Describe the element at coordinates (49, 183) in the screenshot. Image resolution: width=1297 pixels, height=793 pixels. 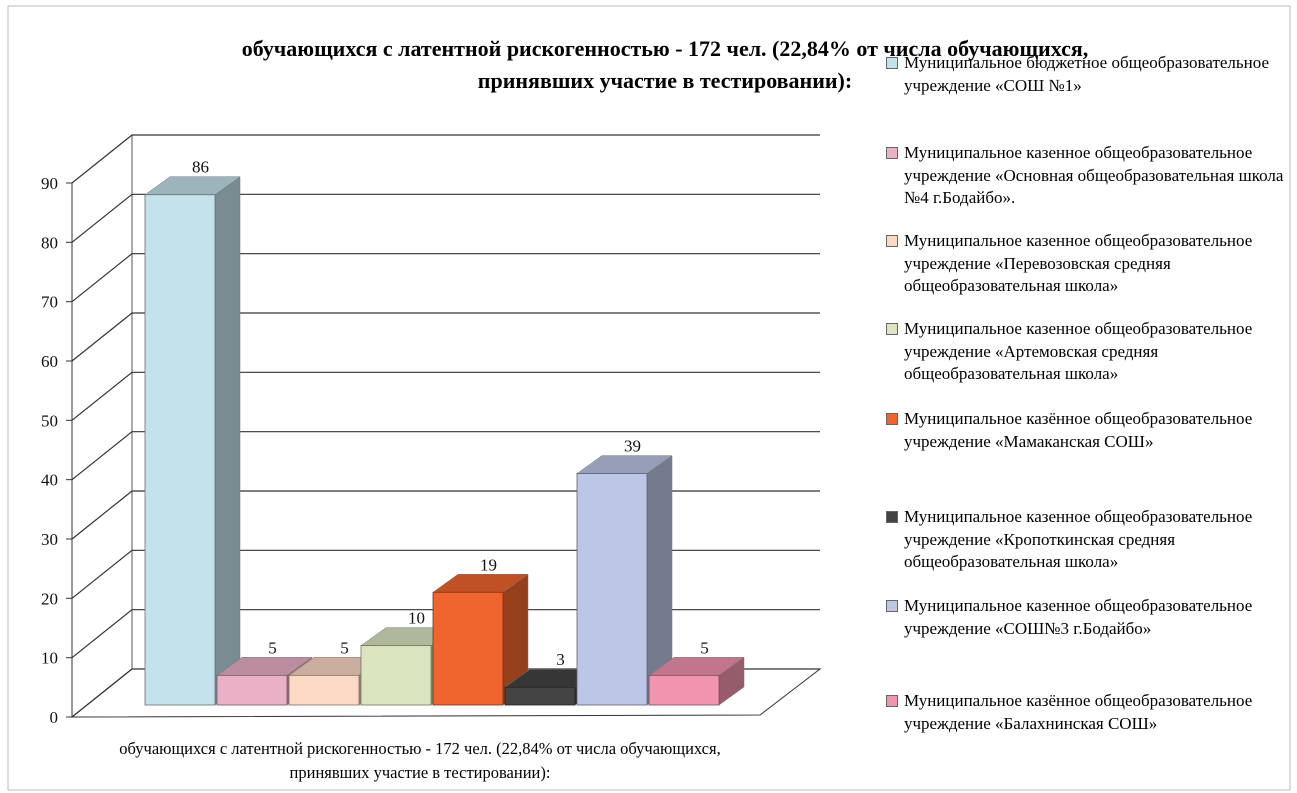
I see `y-tick-label: 90` at that location.